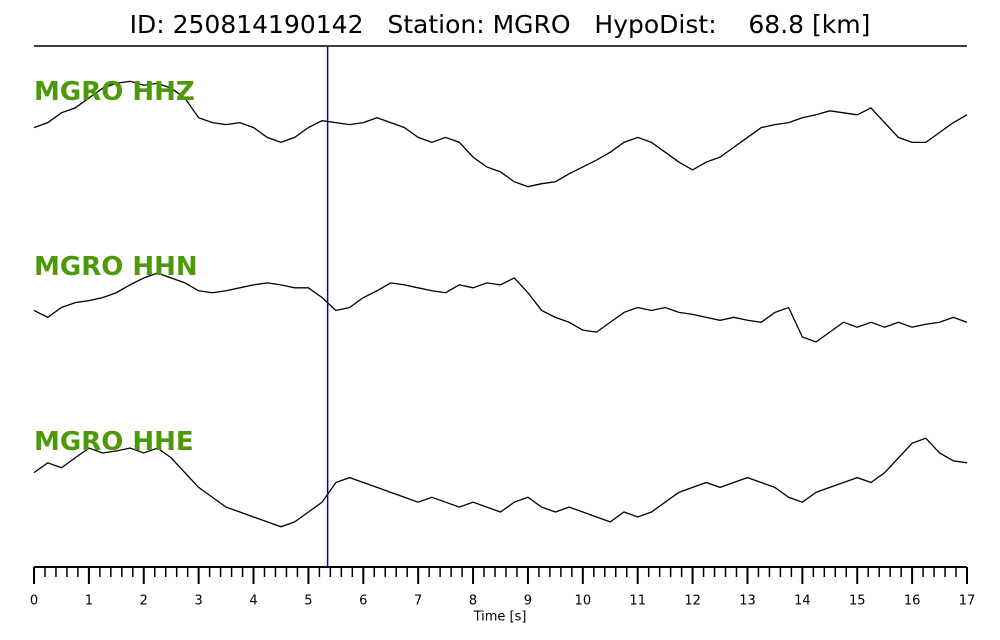 This screenshot has height=640, width=1000. I want to click on x-tick-label: 14, so click(802, 601).